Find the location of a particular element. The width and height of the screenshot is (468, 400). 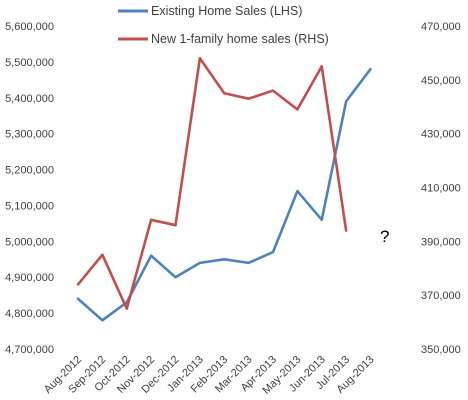

legend-label-existing-home-sales: Existing Home Sales (LHS) is located at coordinates (226, 11).